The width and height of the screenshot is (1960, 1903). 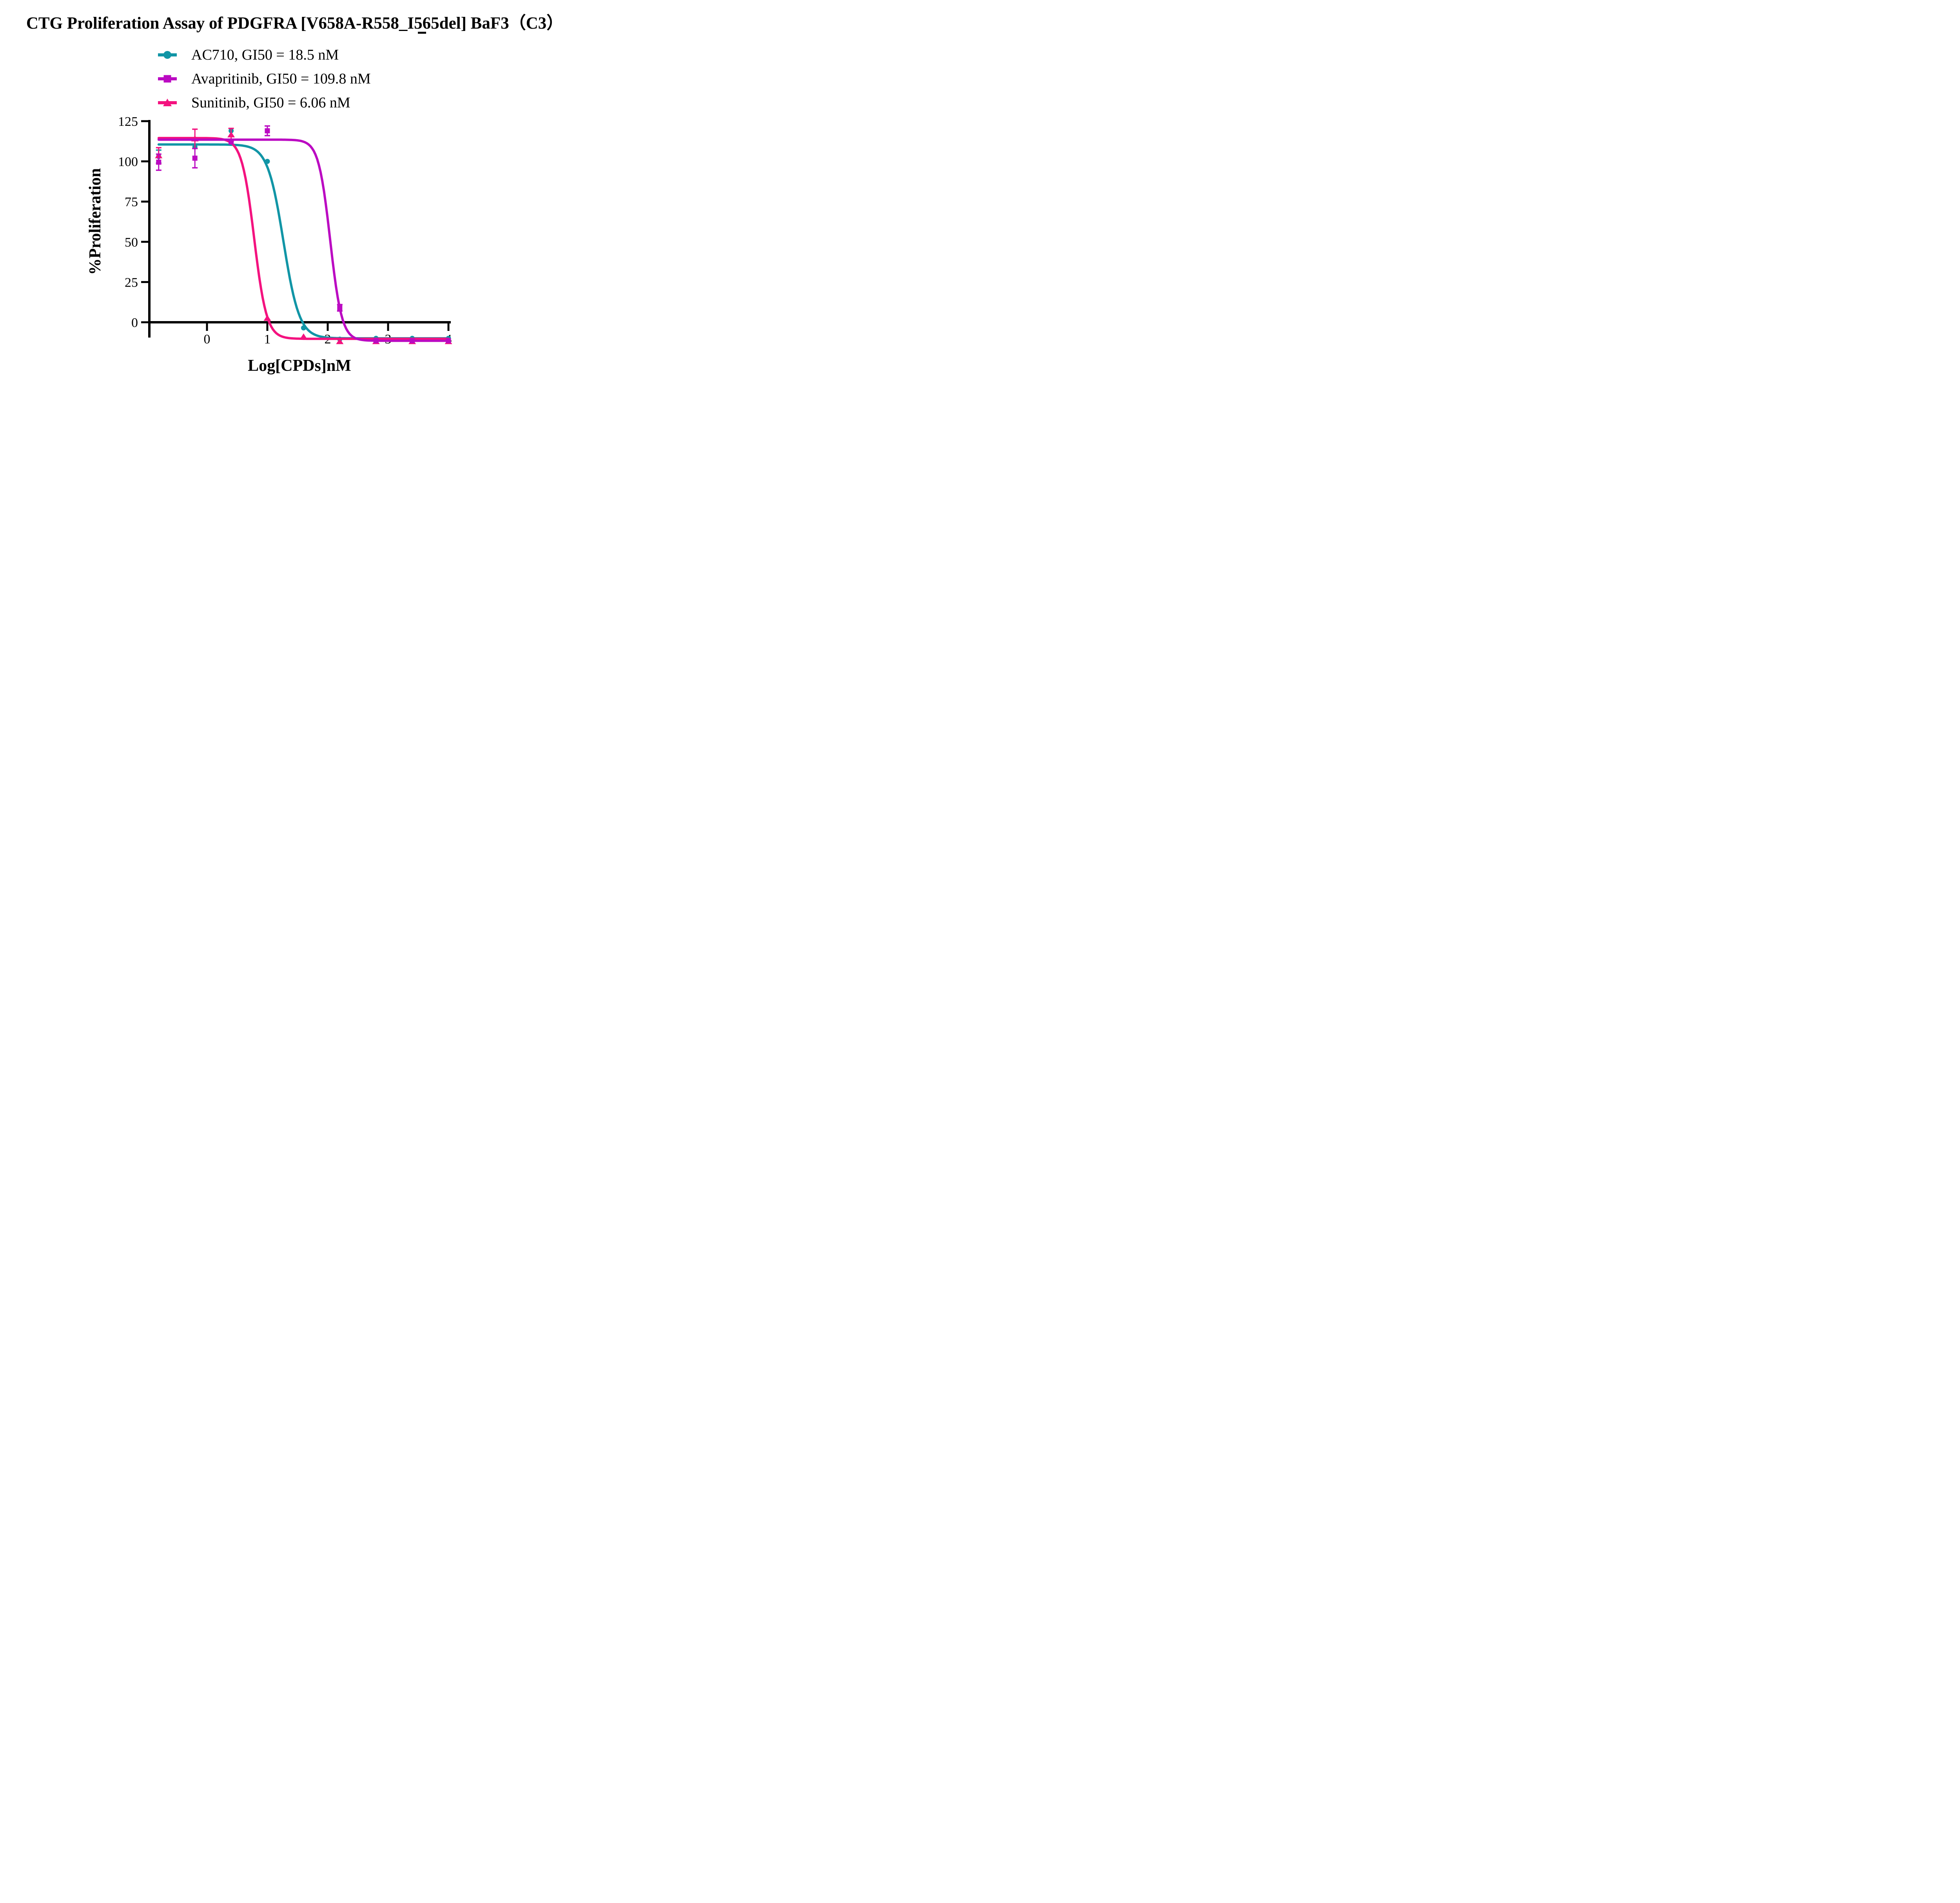 I want to click on y-tick-label: 100, so click(x=128, y=162).